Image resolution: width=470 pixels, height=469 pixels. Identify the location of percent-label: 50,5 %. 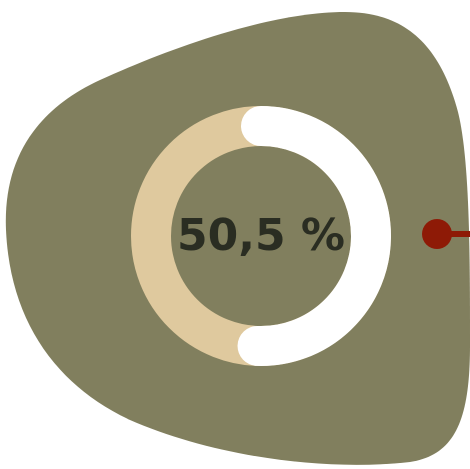
(261, 235).